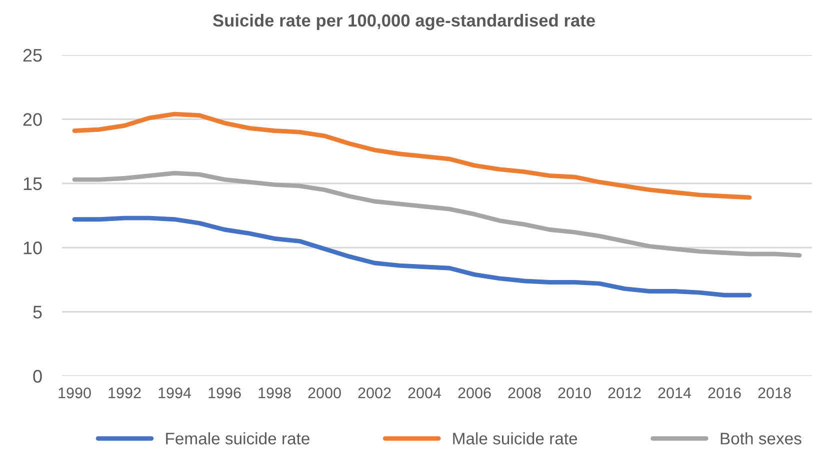  I want to click on y-tick-label: 25, so click(32, 55).